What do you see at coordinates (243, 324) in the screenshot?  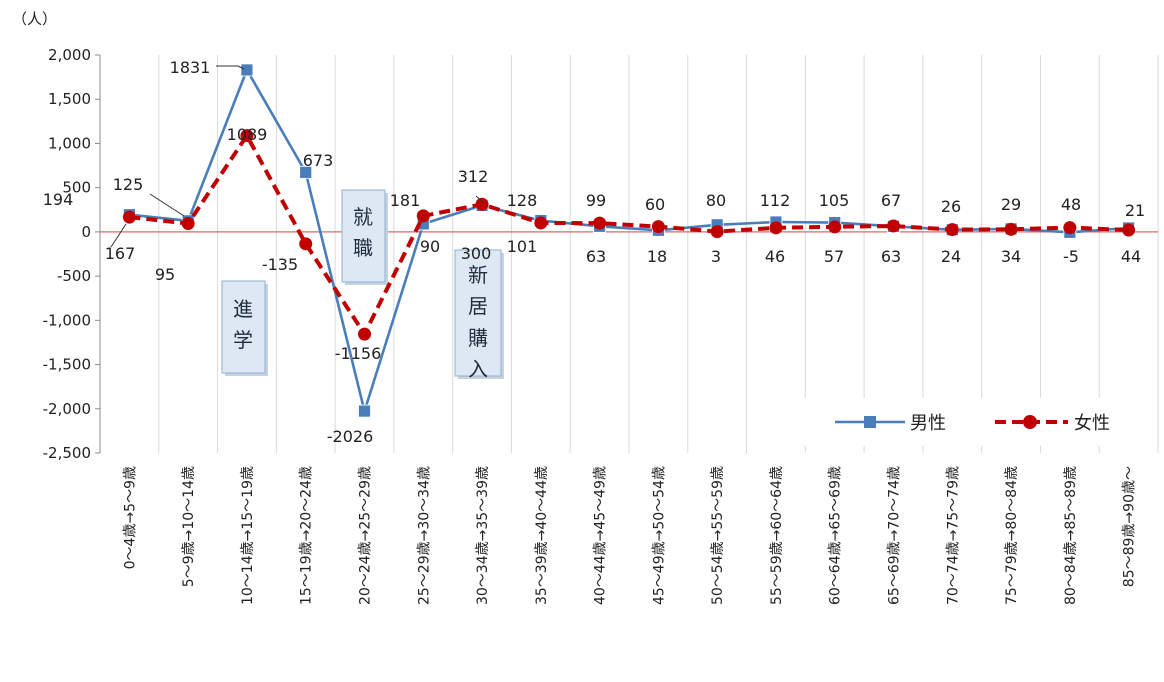 I see `annotation-text: 進学` at bounding box center [243, 324].